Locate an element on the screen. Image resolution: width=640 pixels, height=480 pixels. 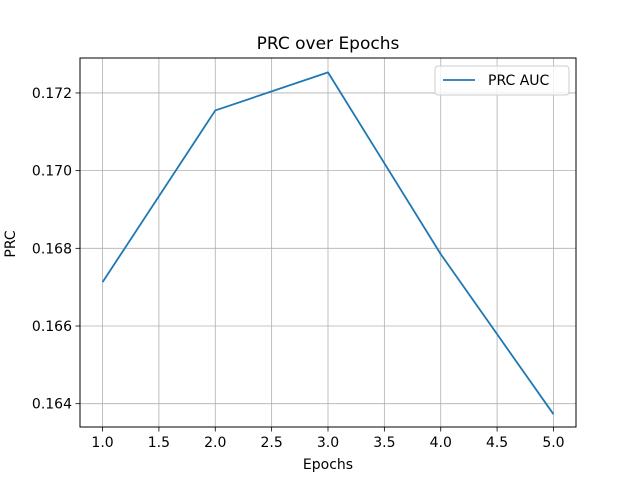
legend-label: PRC AUC is located at coordinates (519, 81).